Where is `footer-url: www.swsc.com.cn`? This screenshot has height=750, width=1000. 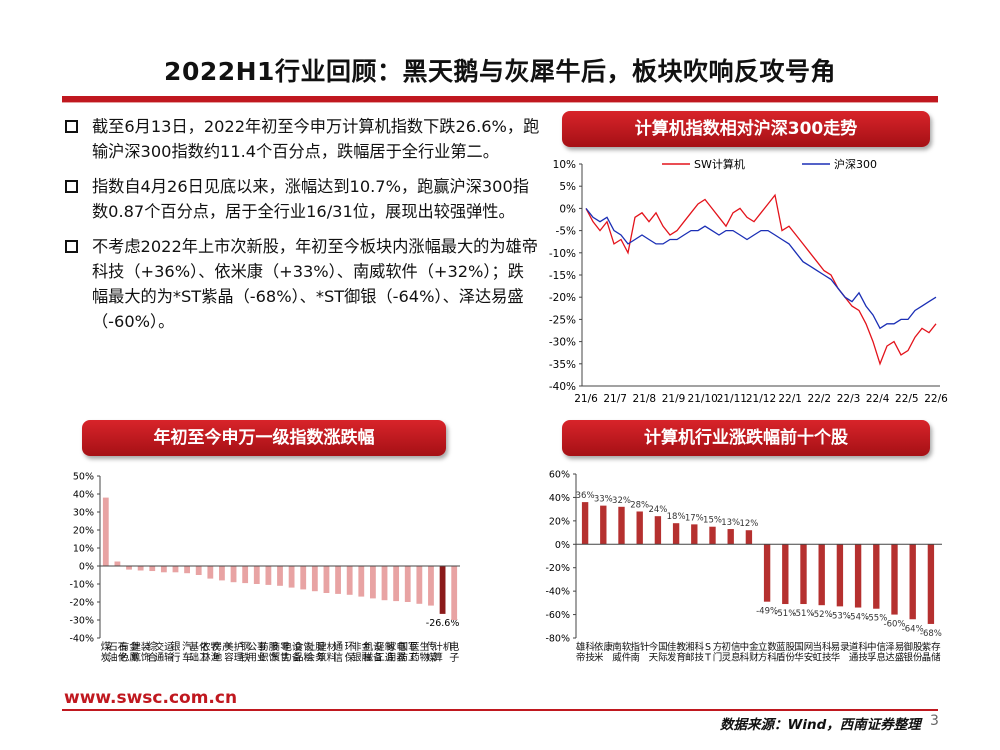
footer-url: www.swsc.com.cn is located at coordinates (151, 698).